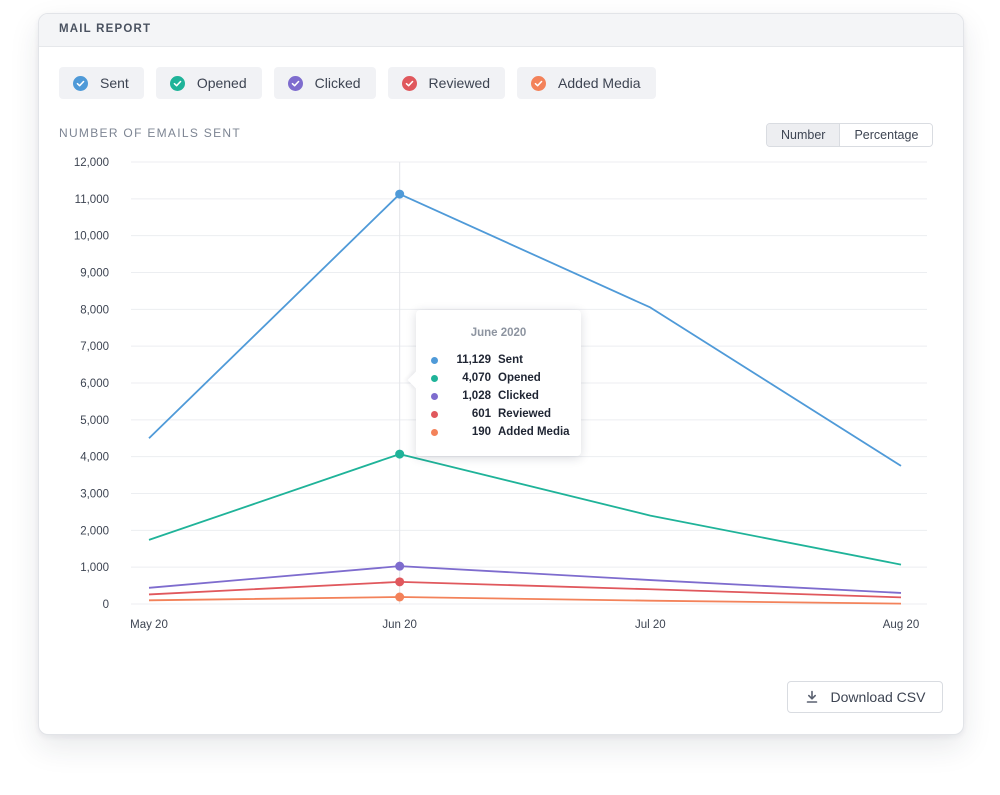 The width and height of the screenshot is (1000, 795). Describe the element at coordinates (519, 378) in the screenshot. I see `tooltip-label: Opened` at that location.